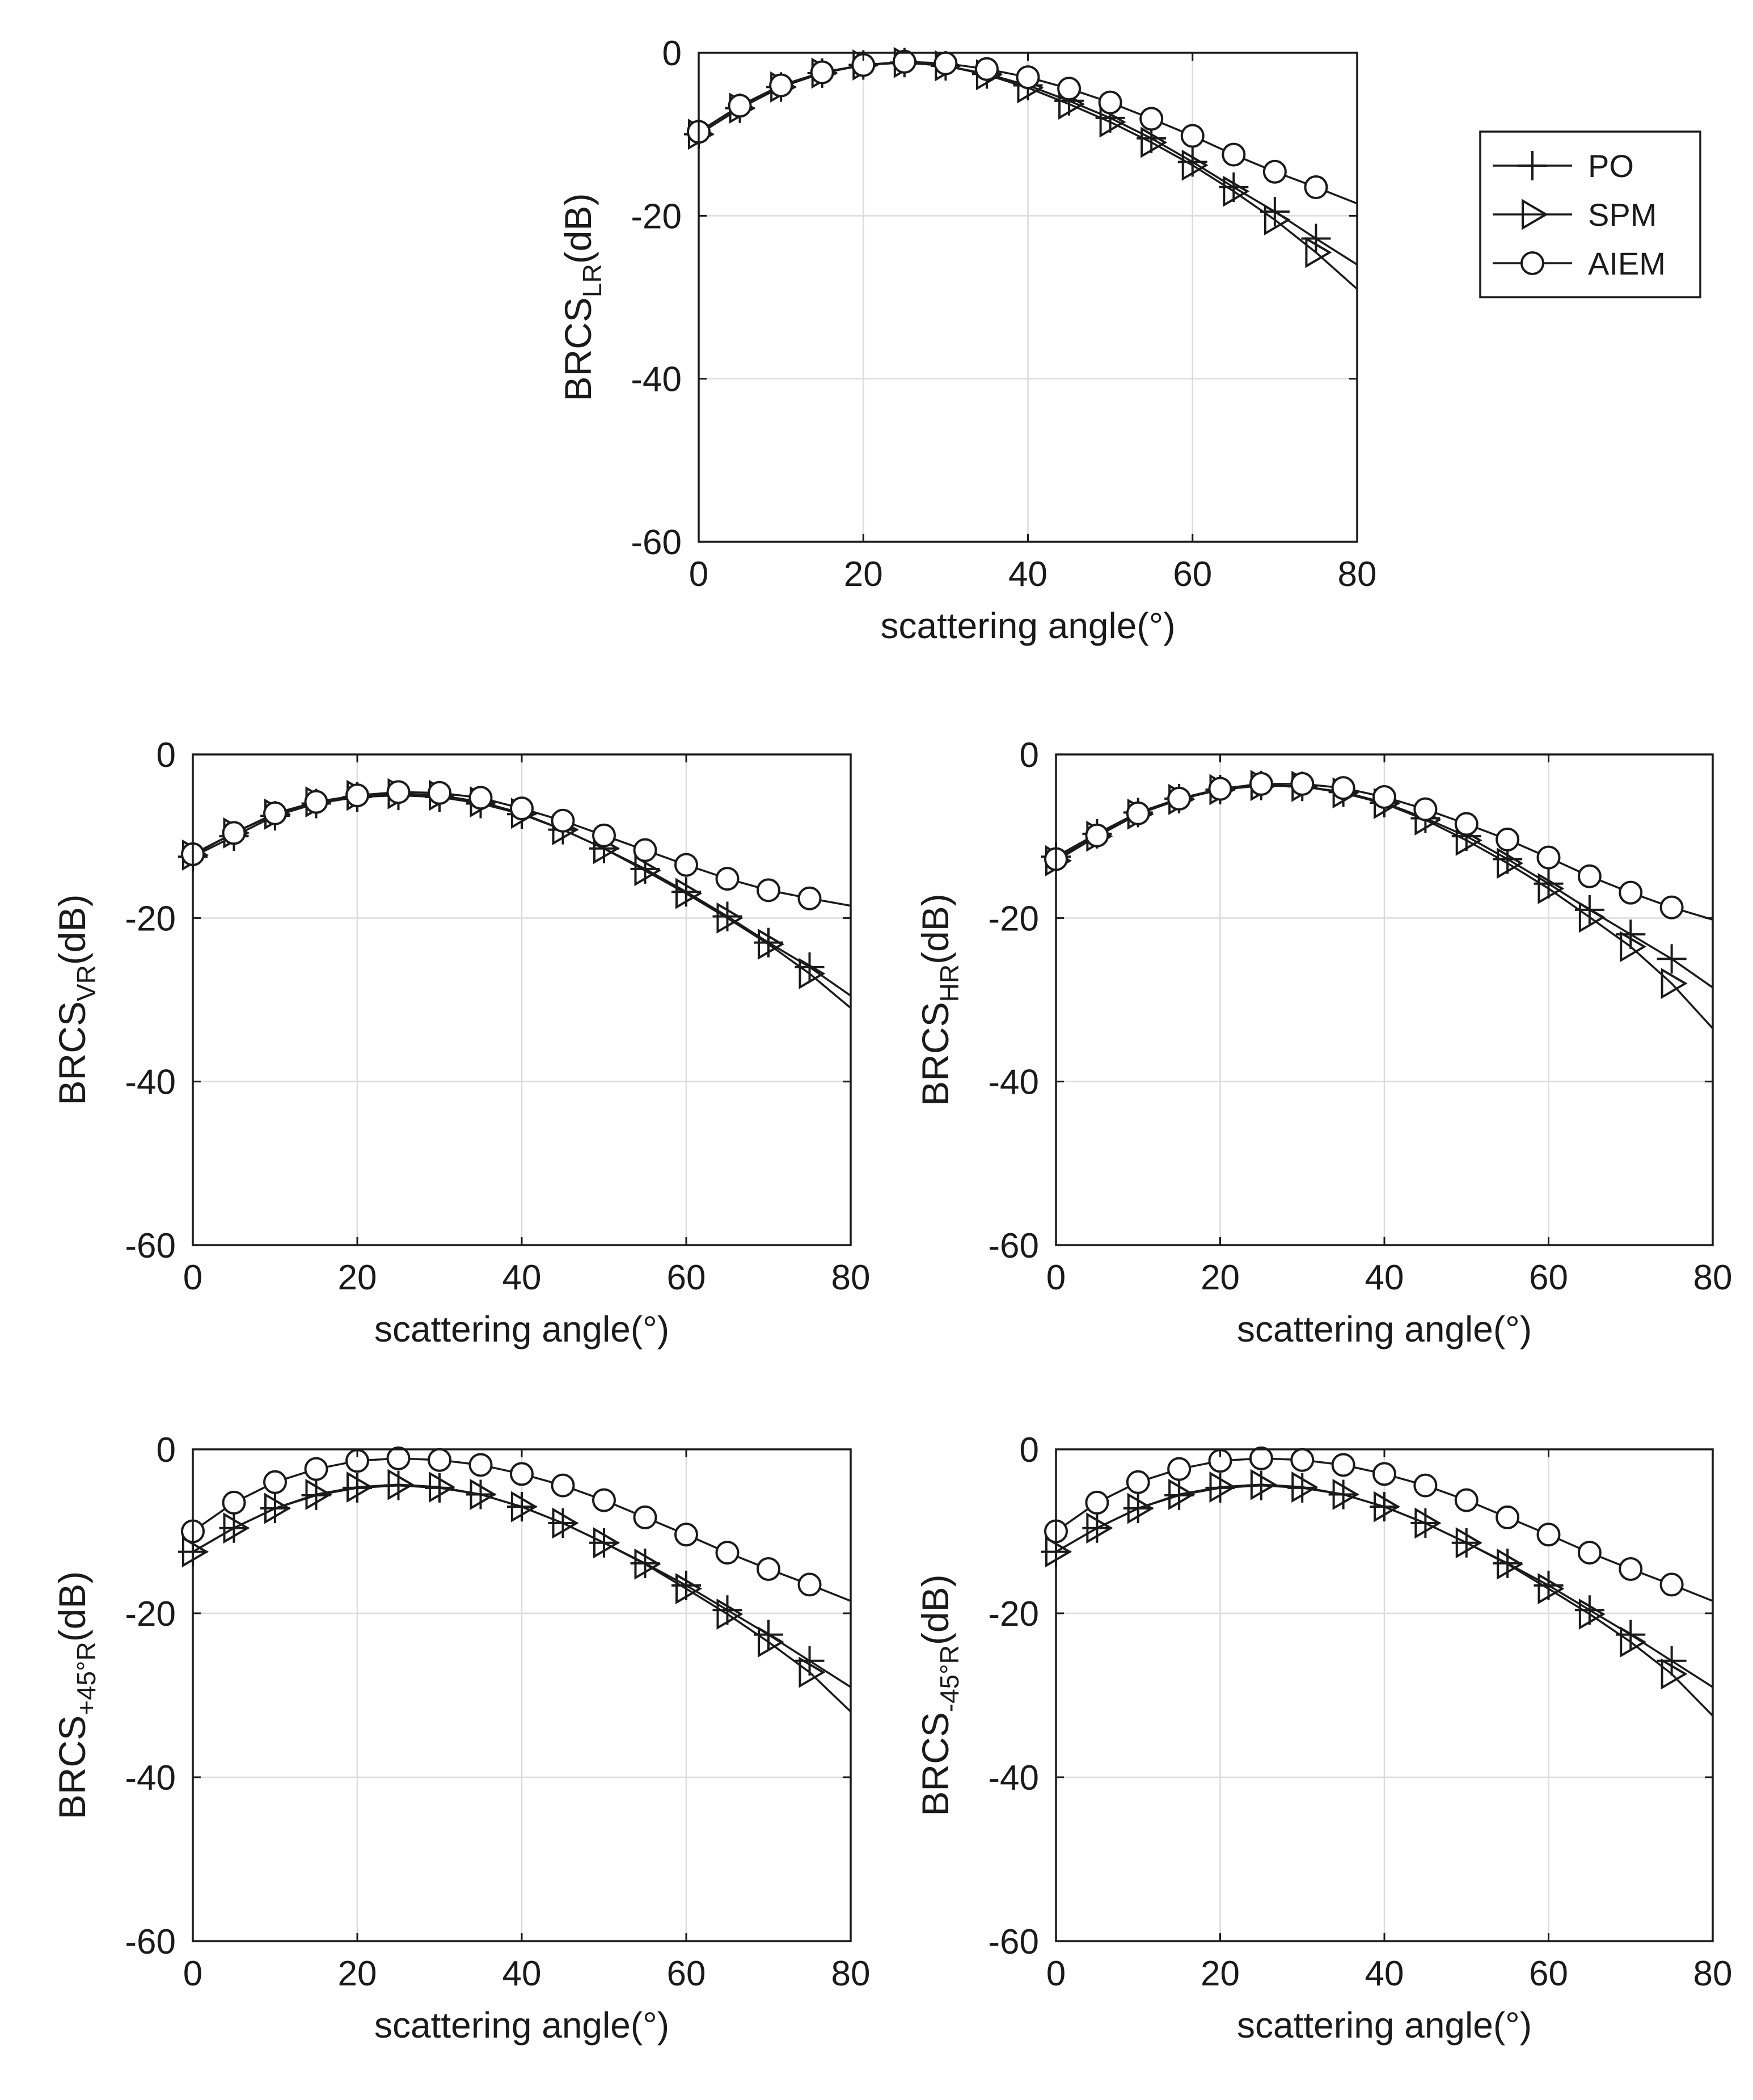 The height and width of the screenshot is (2100, 1753). I want to click on y-axis-label: BRCSLR(dB), so click(582, 297).